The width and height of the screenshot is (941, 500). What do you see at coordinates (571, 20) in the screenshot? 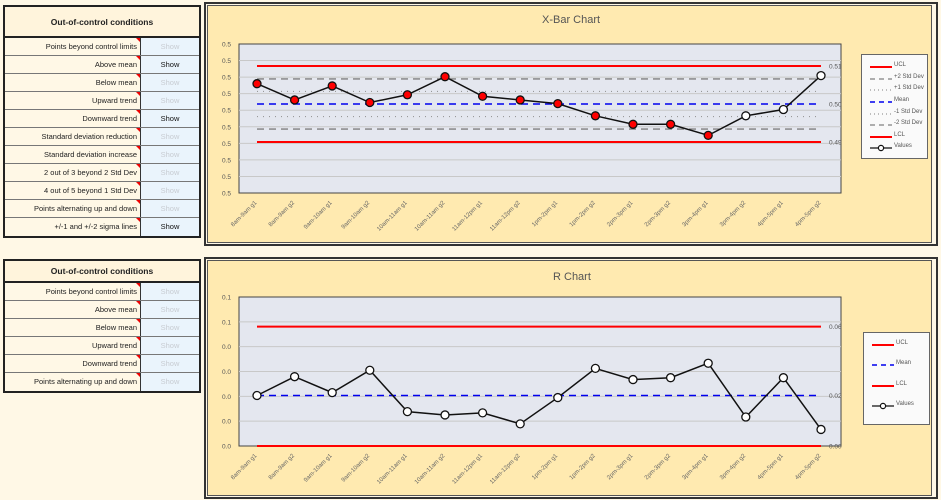
I see `xbar-chart-title: X-Bar Chart` at bounding box center [571, 20].